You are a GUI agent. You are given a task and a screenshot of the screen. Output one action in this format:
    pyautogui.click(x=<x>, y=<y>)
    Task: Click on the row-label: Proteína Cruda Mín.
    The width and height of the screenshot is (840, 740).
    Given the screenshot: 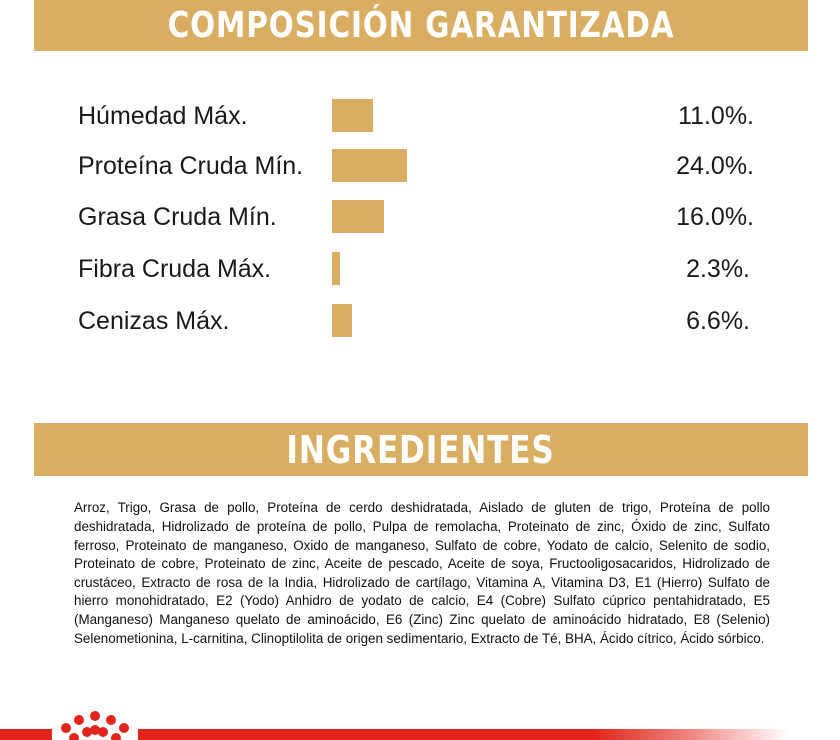 What is the action you would take?
    pyautogui.click(x=191, y=166)
    